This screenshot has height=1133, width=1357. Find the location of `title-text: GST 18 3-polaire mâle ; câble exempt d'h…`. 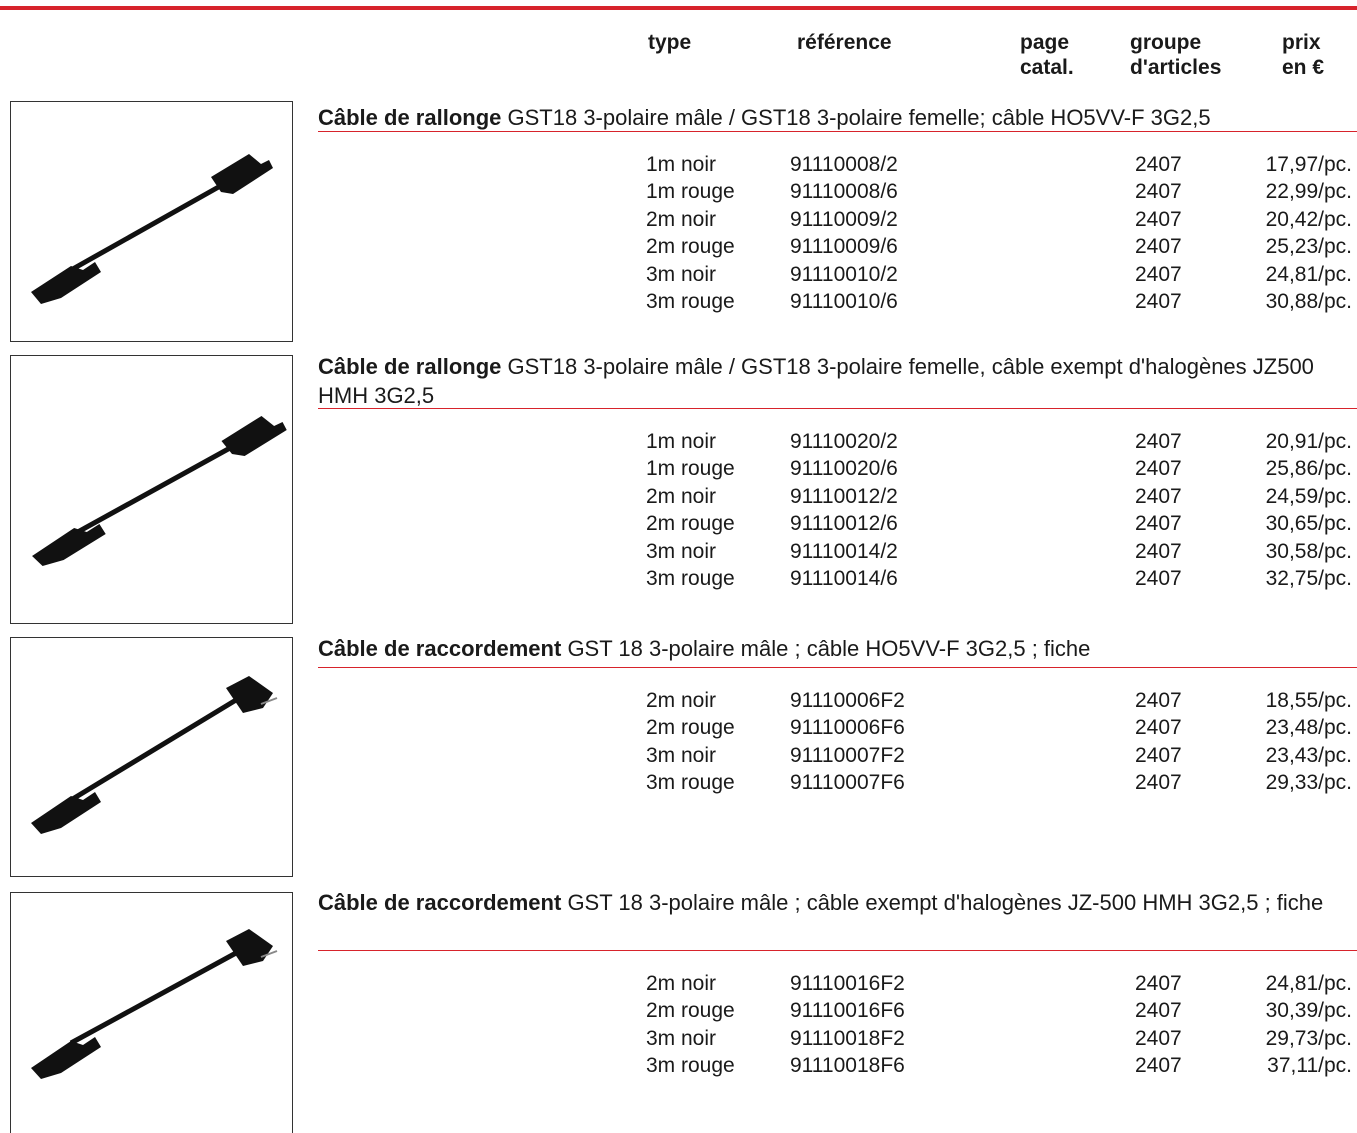

title-text: GST 18 3-polaire mâle ; câble exempt d'h… is located at coordinates (945, 902).